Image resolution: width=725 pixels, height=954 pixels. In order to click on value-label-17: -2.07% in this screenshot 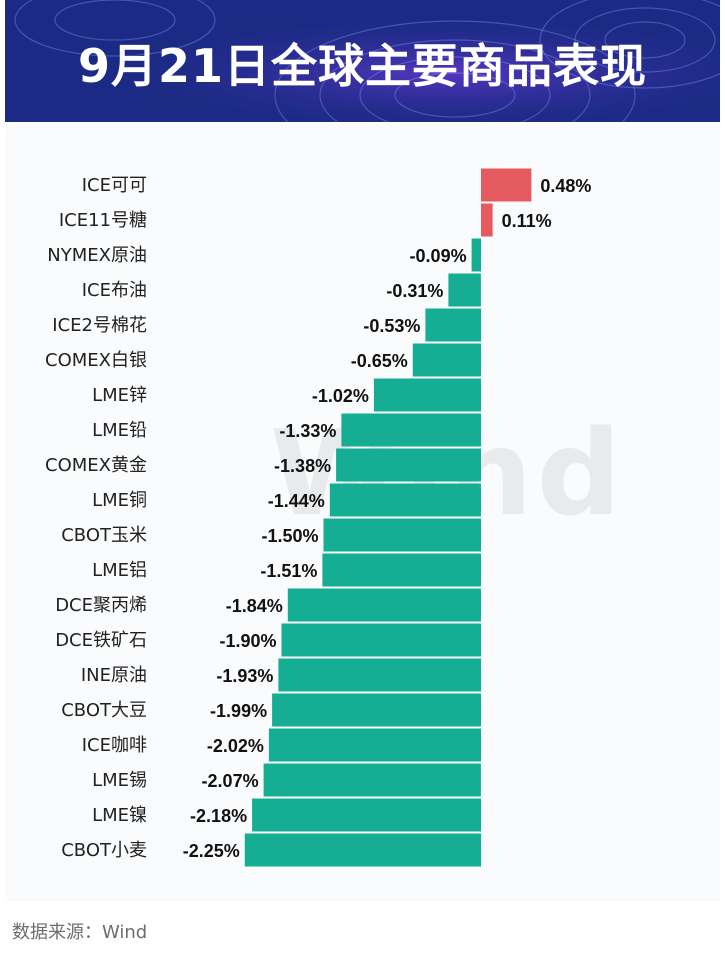, I will do `click(230, 781)`.